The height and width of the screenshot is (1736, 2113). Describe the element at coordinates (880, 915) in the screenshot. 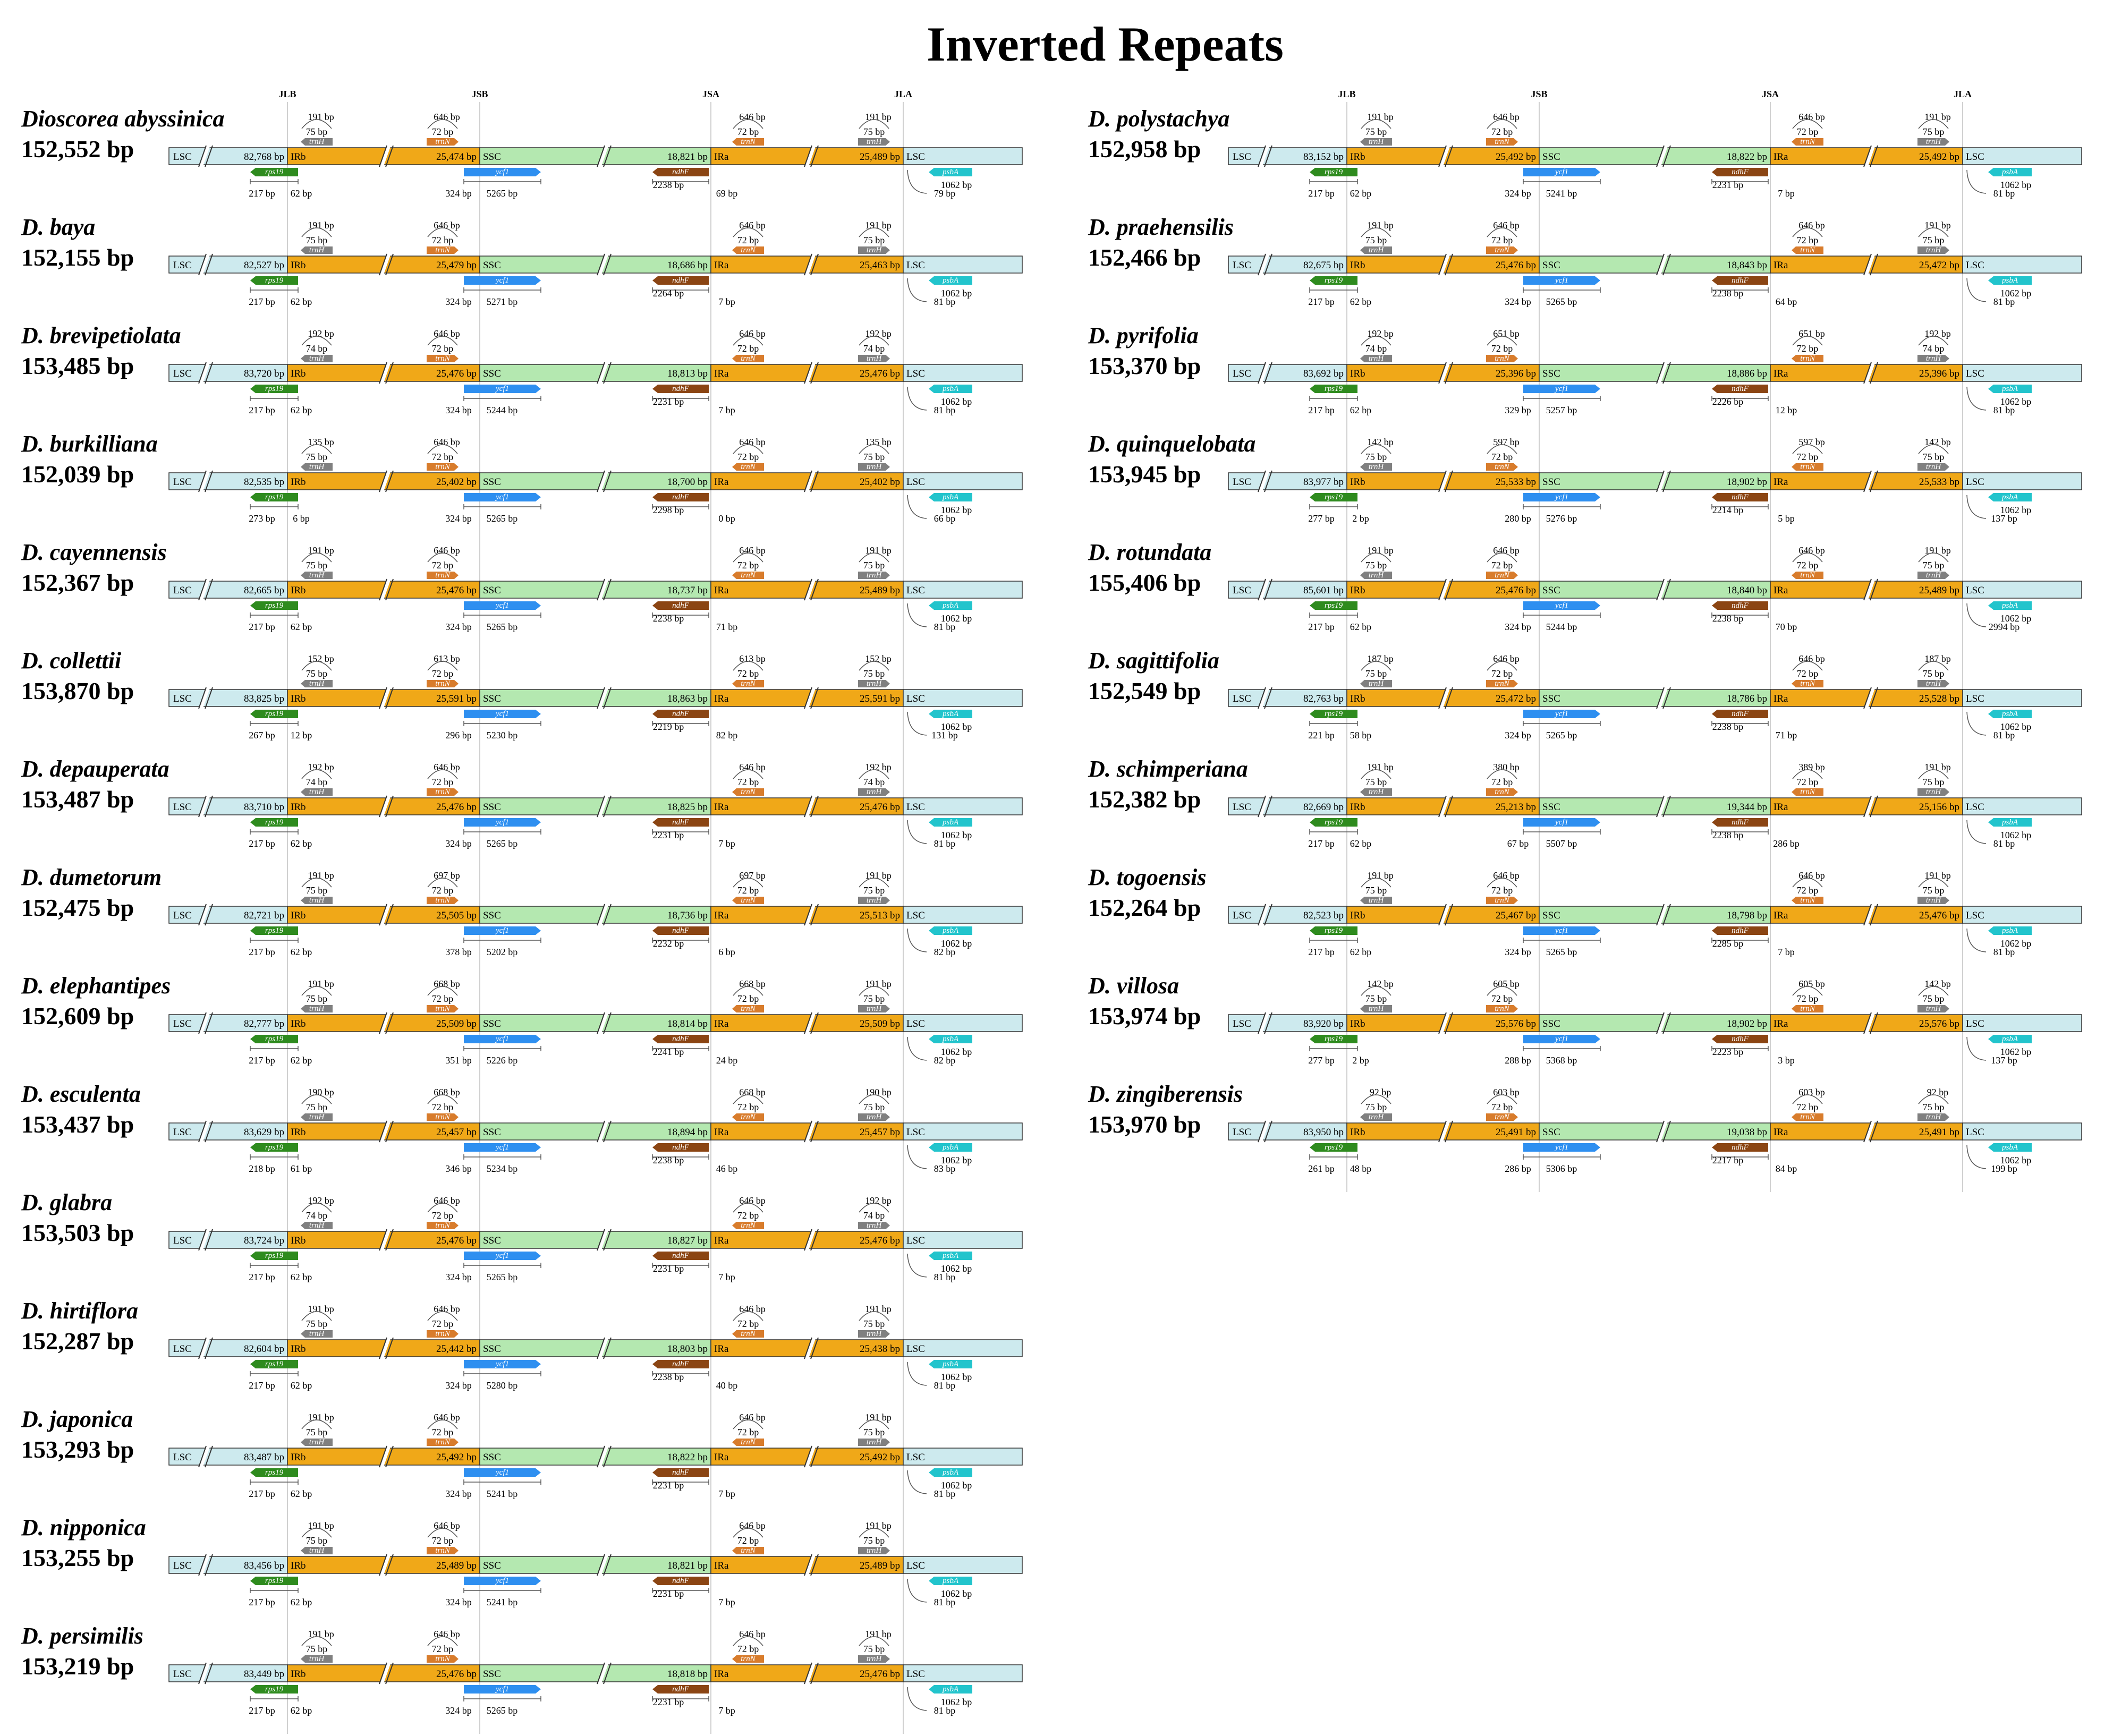

I see `ira-length: 25,513 bp` at that location.